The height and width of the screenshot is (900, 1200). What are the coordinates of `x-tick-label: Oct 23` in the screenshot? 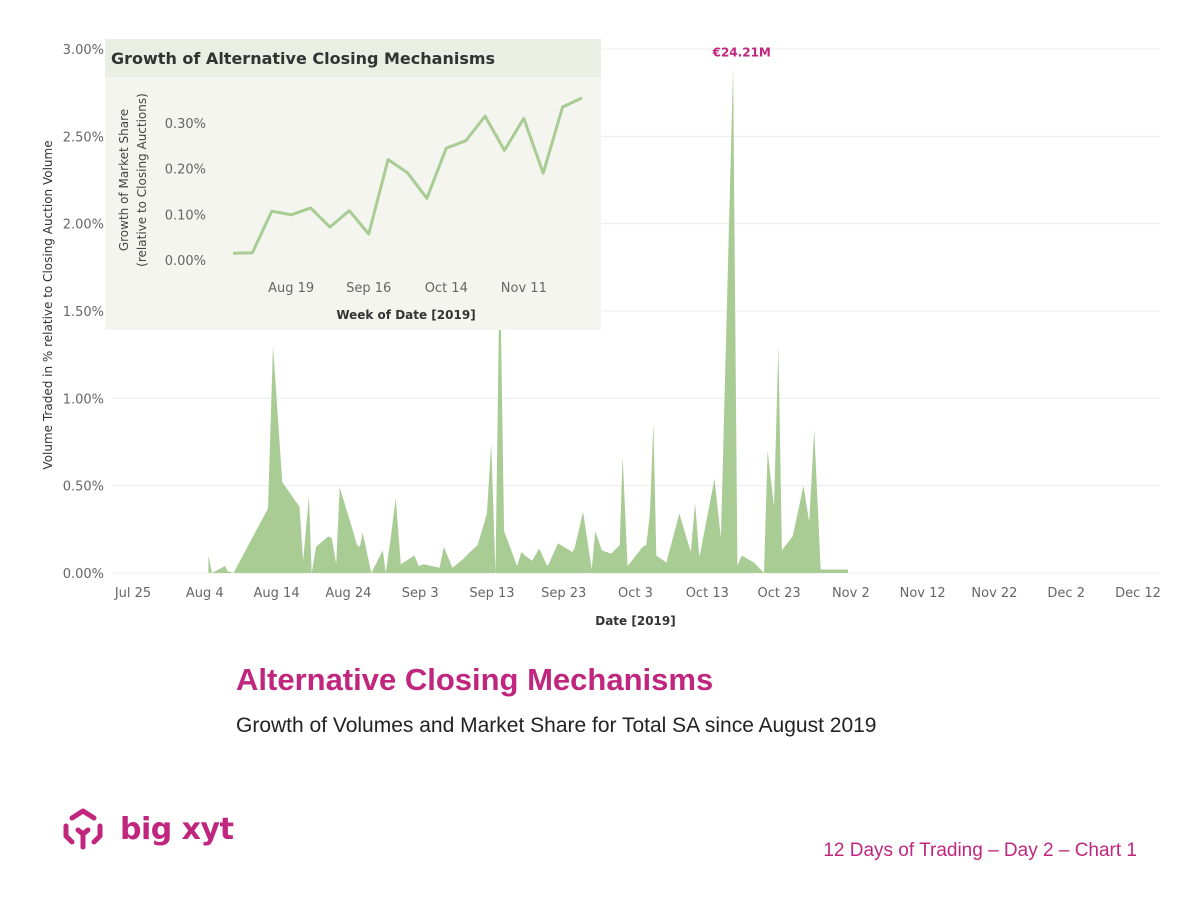 It's located at (778, 593).